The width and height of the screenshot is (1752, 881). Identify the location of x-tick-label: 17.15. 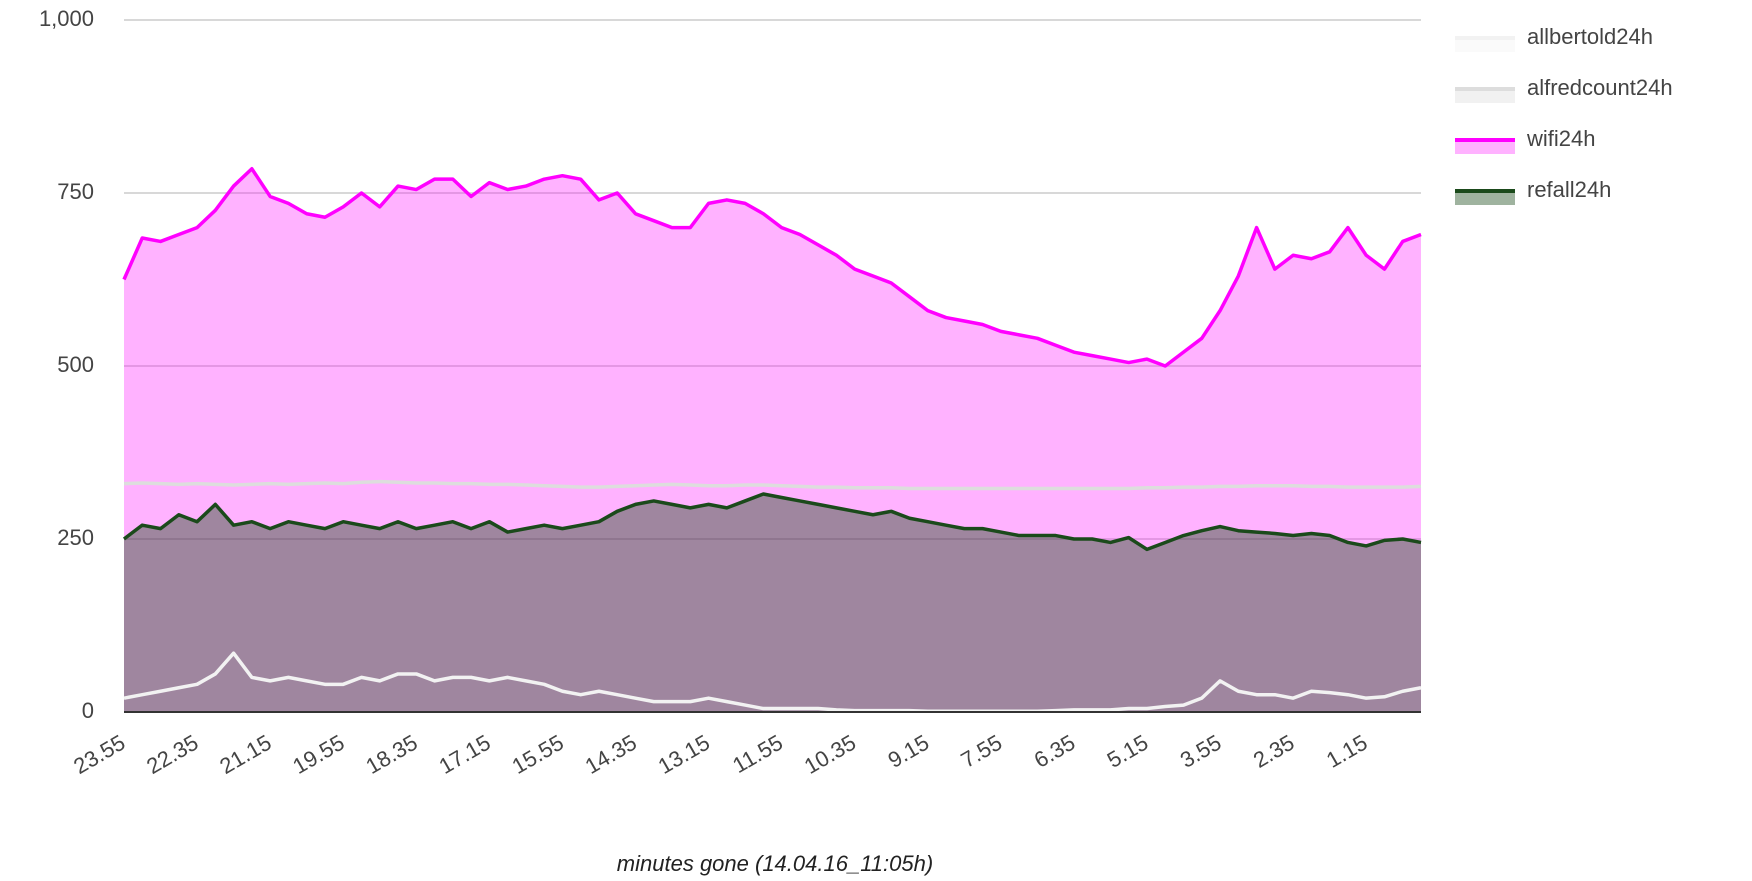
(465, 754).